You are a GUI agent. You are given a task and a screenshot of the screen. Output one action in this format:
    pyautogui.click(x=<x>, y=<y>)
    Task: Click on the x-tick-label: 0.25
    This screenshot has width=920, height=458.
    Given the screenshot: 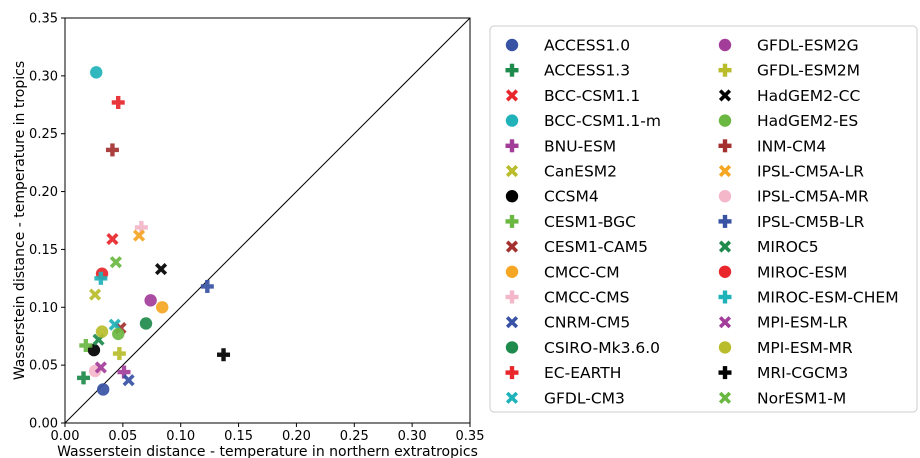 What is the action you would take?
    pyautogui.click(x=354, y=436)
    